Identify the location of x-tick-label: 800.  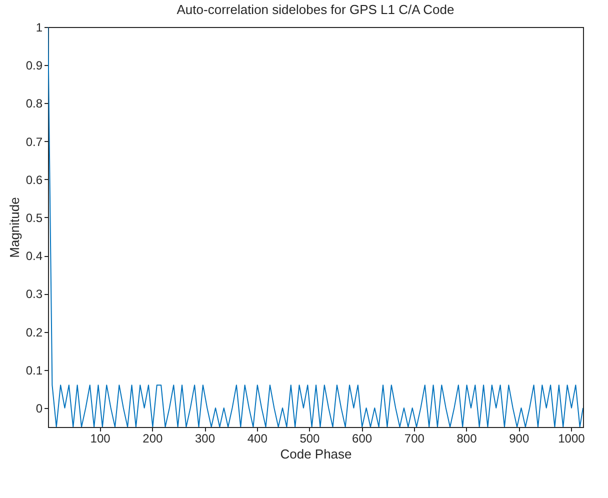
(467, 439).